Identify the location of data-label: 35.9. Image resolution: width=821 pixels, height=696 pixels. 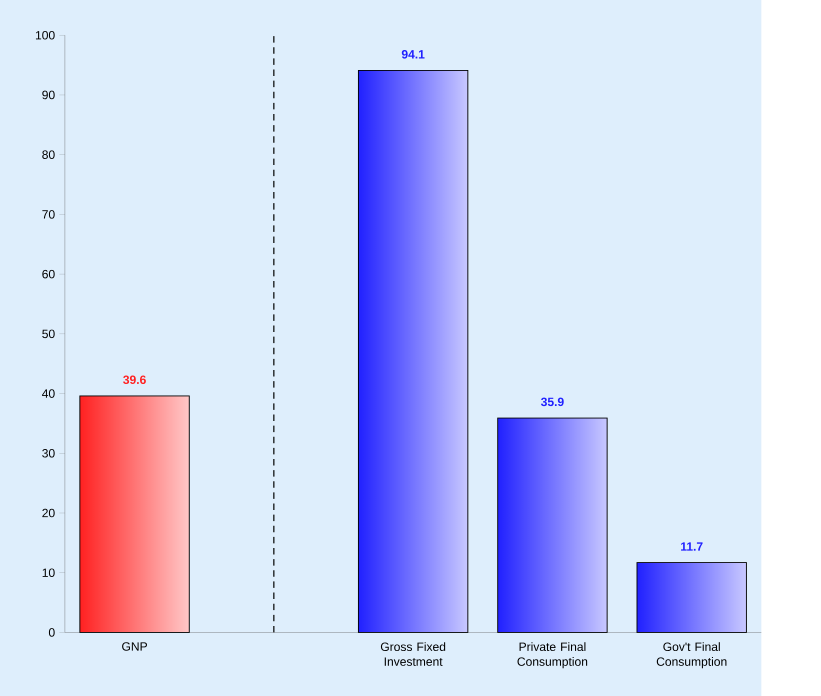
(552, 401).